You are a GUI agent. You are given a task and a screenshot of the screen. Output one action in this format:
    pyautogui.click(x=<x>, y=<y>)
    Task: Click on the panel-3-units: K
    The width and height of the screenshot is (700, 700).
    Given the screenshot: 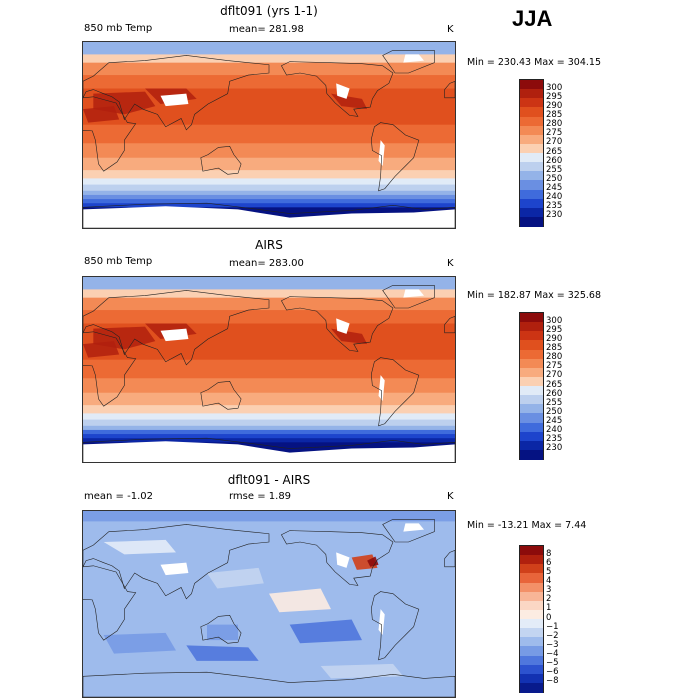 What is the action you would take?
    pyautogui.click(x=450, y=496)
    